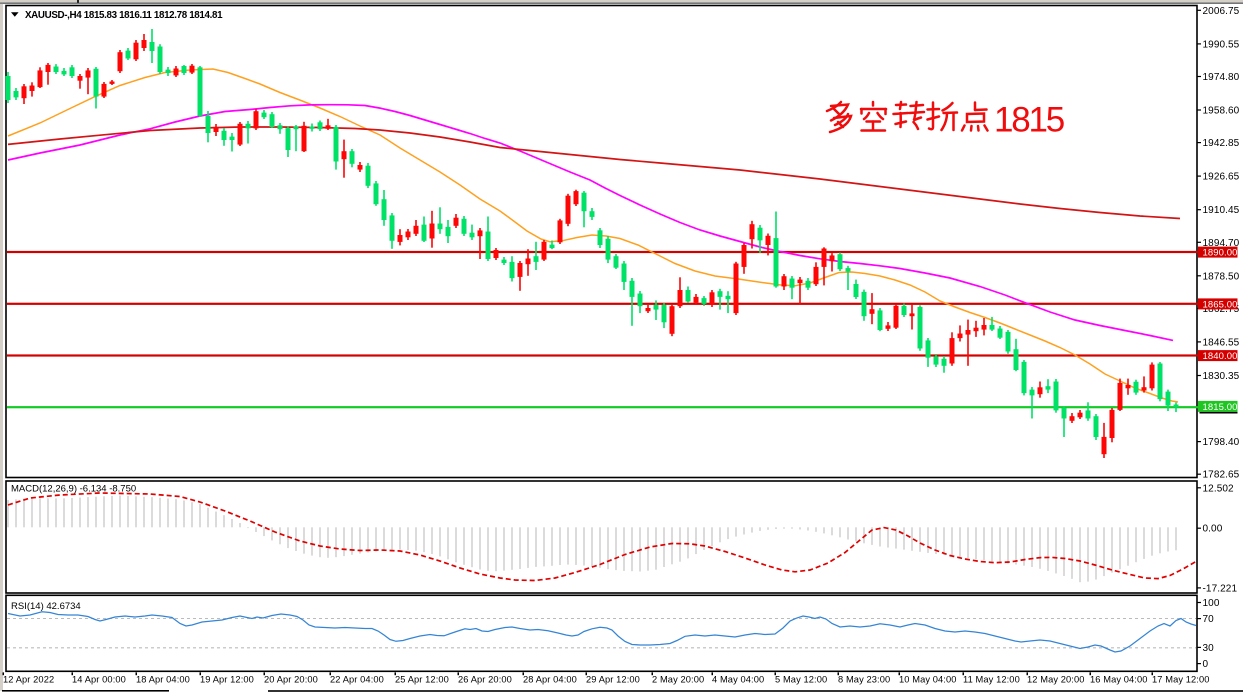  Describe the element at coordinates (1056, 680) in the screenshot. I see `svg-text: 12 May 20:00` at that location.